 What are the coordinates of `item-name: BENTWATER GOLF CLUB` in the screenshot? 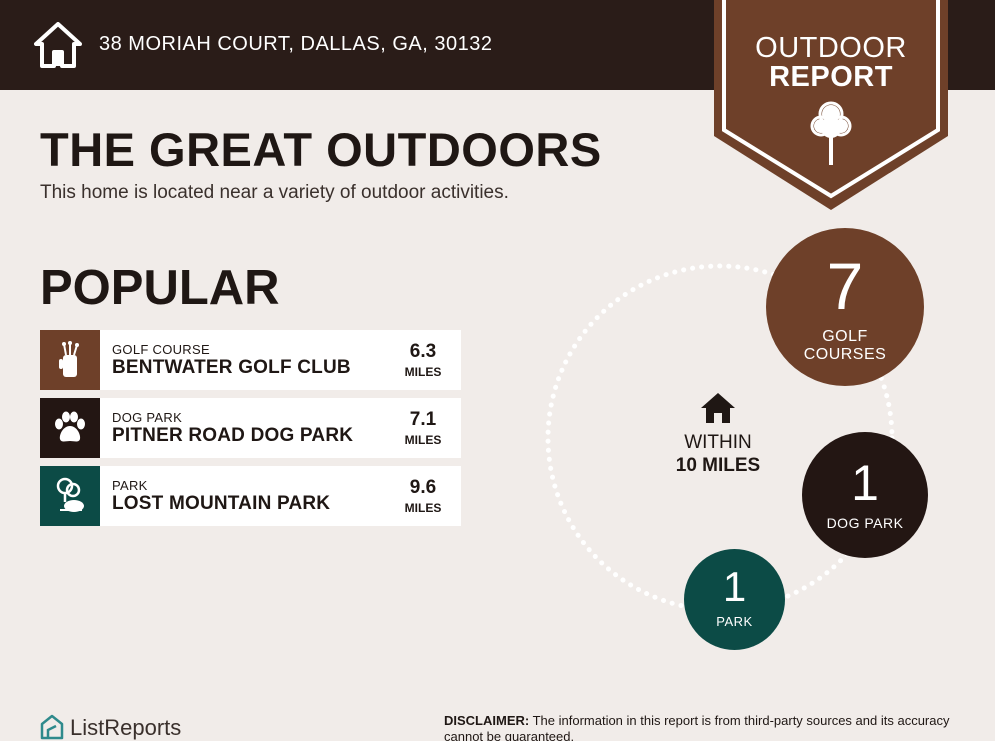 It's located at (231, 367).